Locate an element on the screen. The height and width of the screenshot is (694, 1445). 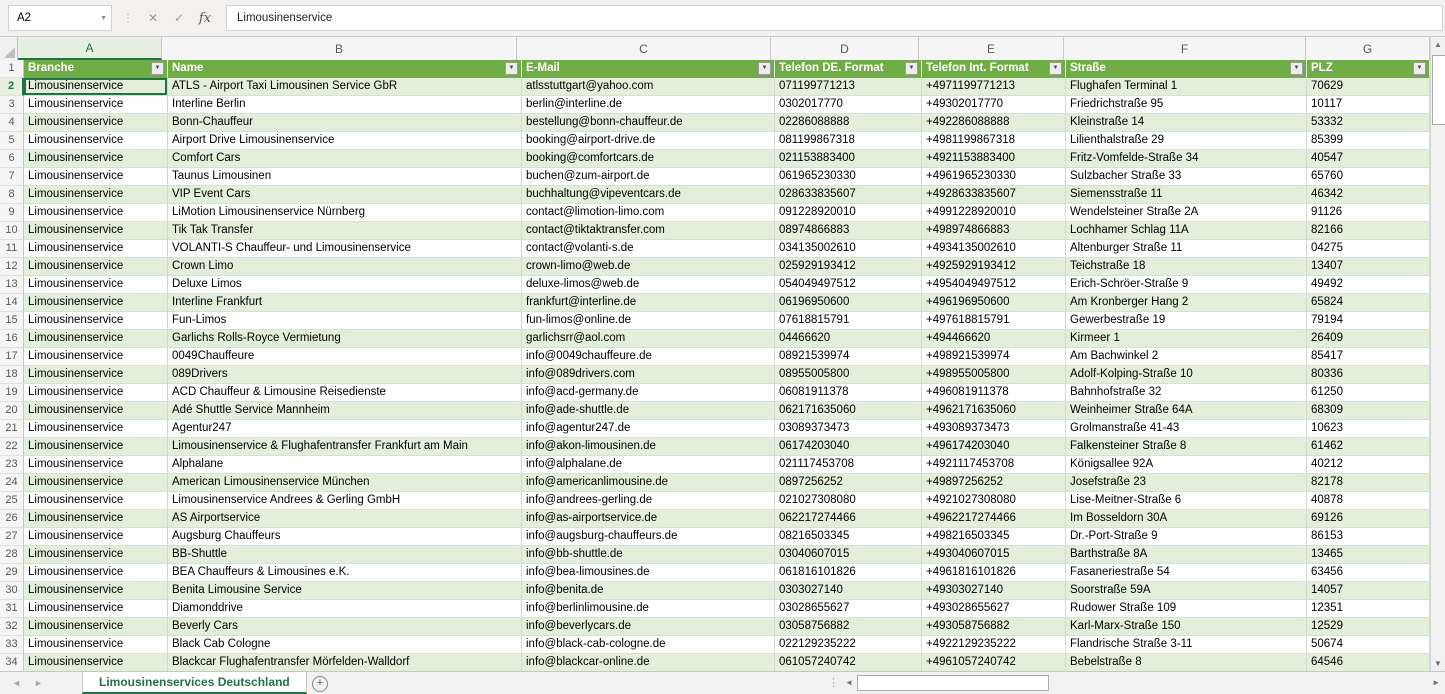
insert-function-icon: fx is located at coordinates (205, 18).